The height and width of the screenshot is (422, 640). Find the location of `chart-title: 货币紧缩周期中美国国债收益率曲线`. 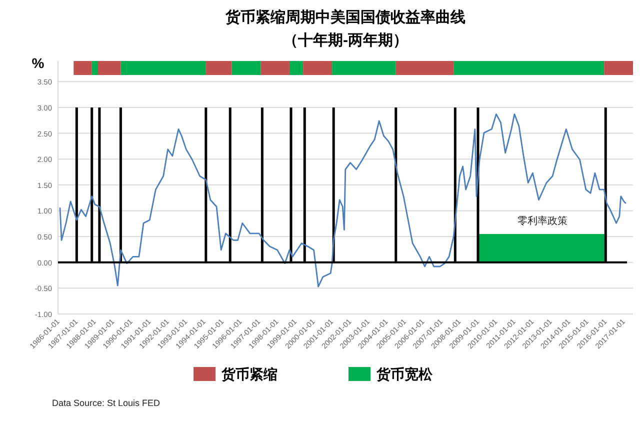

chart-title: 货币紧缩周期中美国国债收益率曲线 is located at coordinates (345, 17).